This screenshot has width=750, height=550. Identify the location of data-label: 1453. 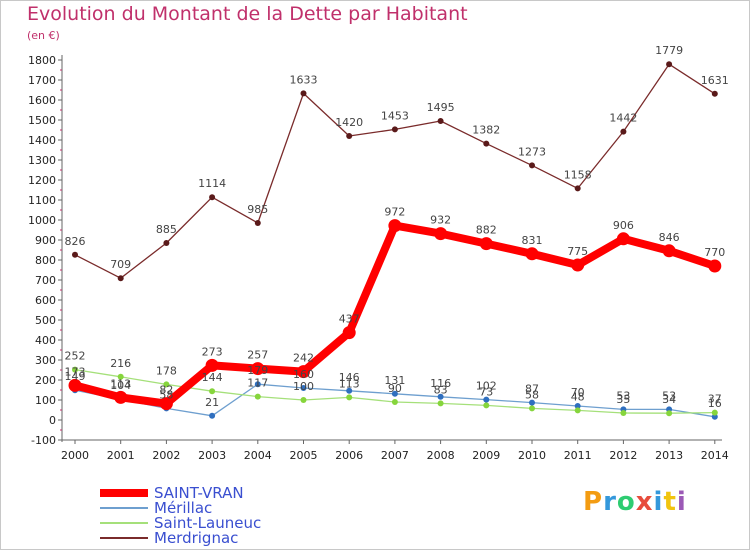
(395, 115).